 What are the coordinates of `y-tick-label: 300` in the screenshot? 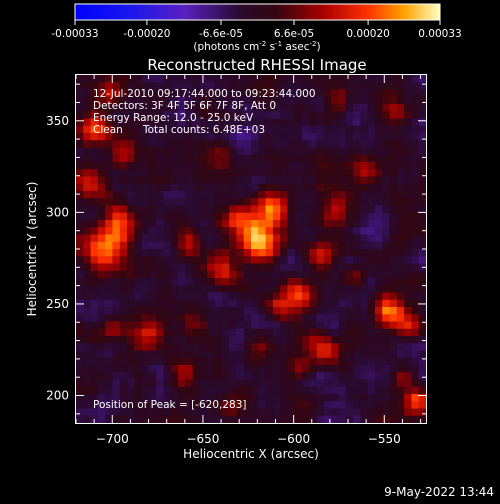 It's located at (57, 212).